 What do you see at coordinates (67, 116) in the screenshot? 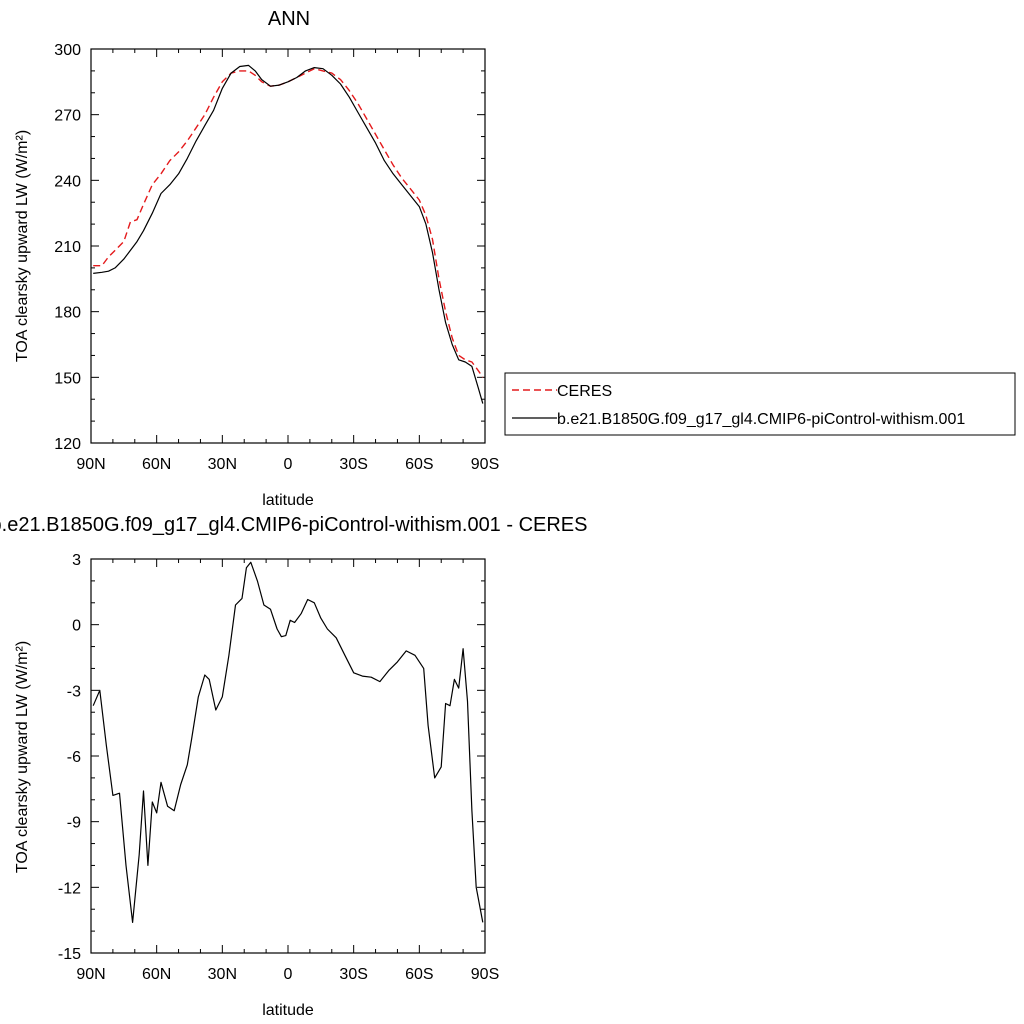
I see `y-tick-label: 270` at bounding box center [67, 116].